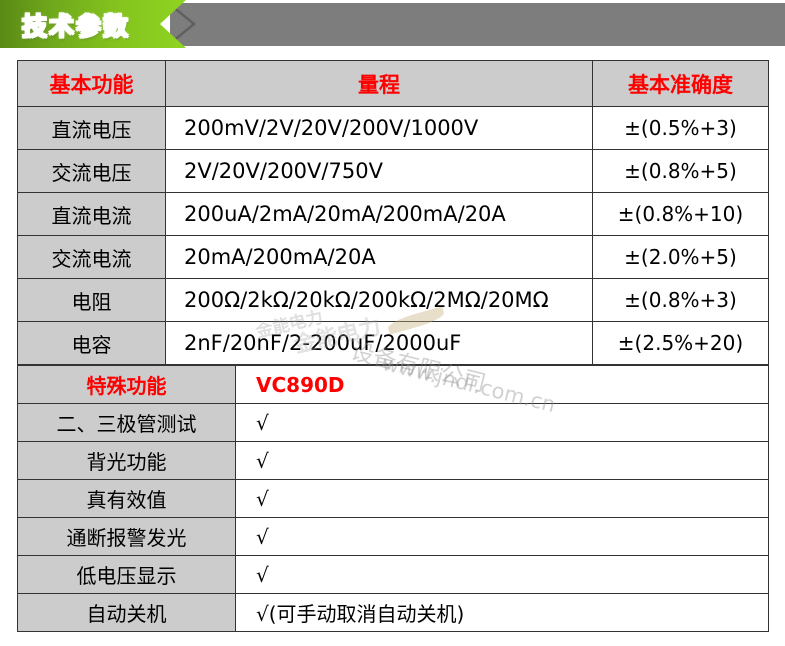  What do you see at coordinates (680, 171) in the screenshot?
I see `spec-accuracy-value: ±(0.8%+5)` at bounding box center [680, 171].